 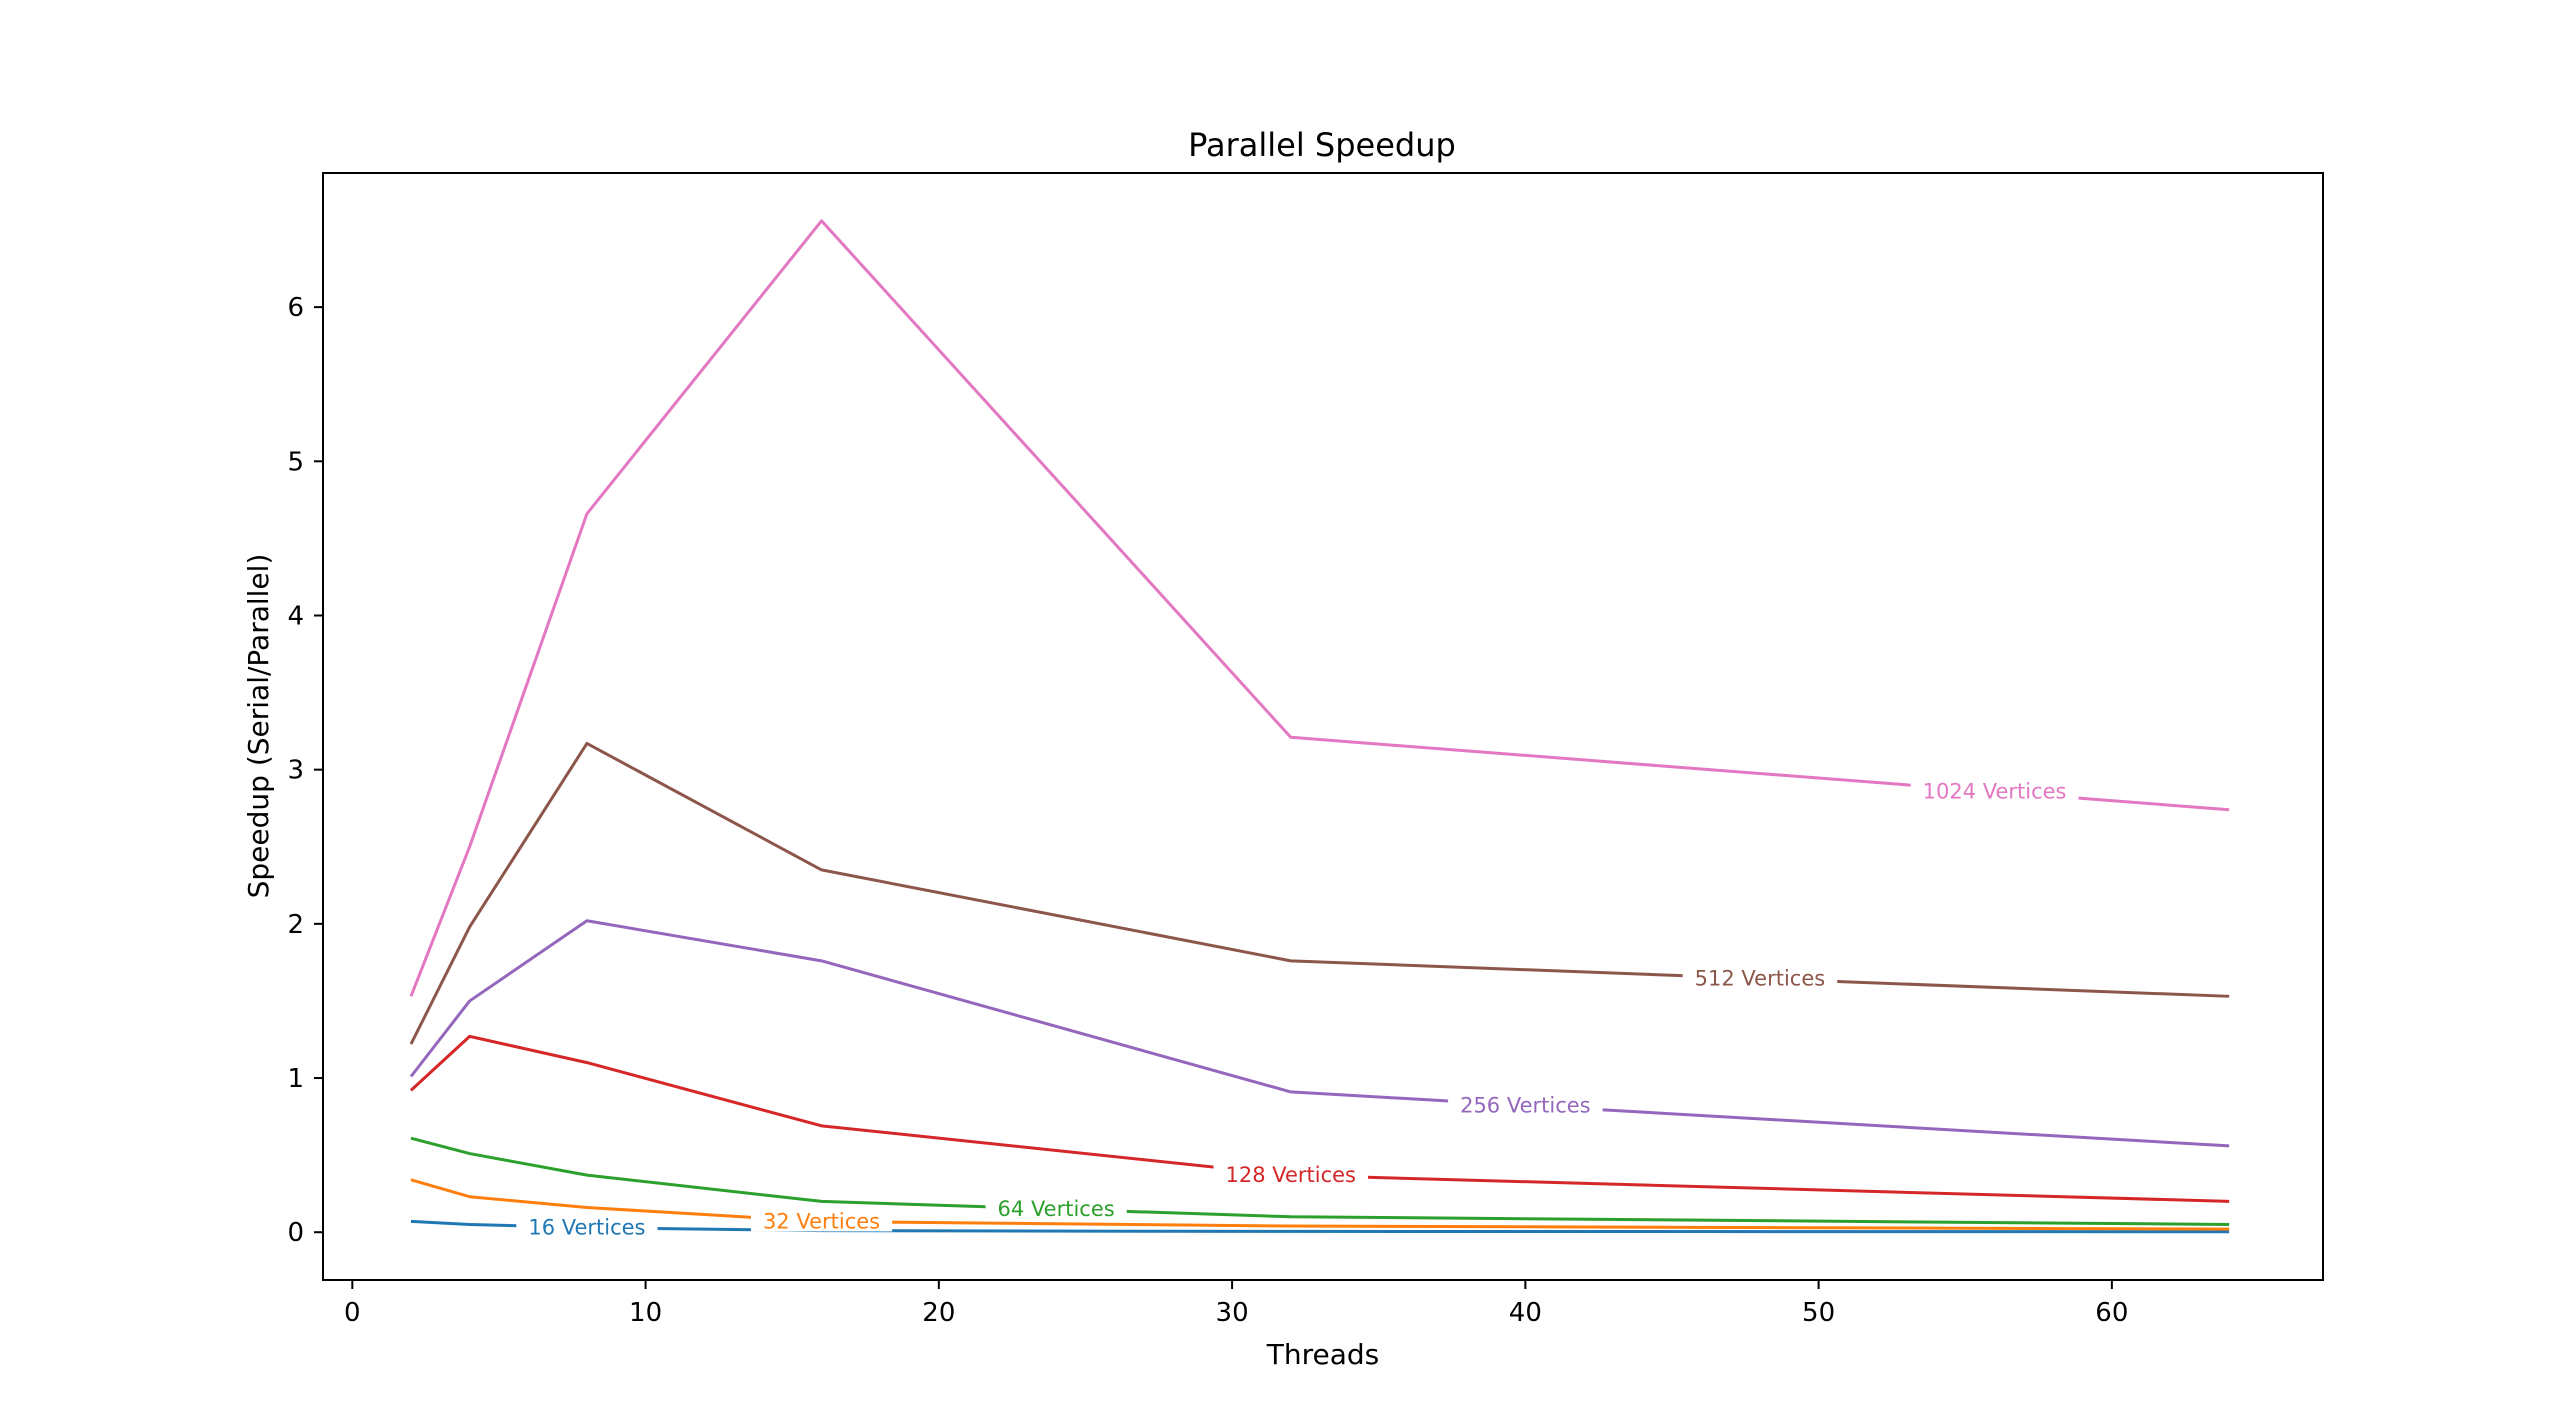 I want to click on x-tick-label: 30, so click(x=1232, y=1313).